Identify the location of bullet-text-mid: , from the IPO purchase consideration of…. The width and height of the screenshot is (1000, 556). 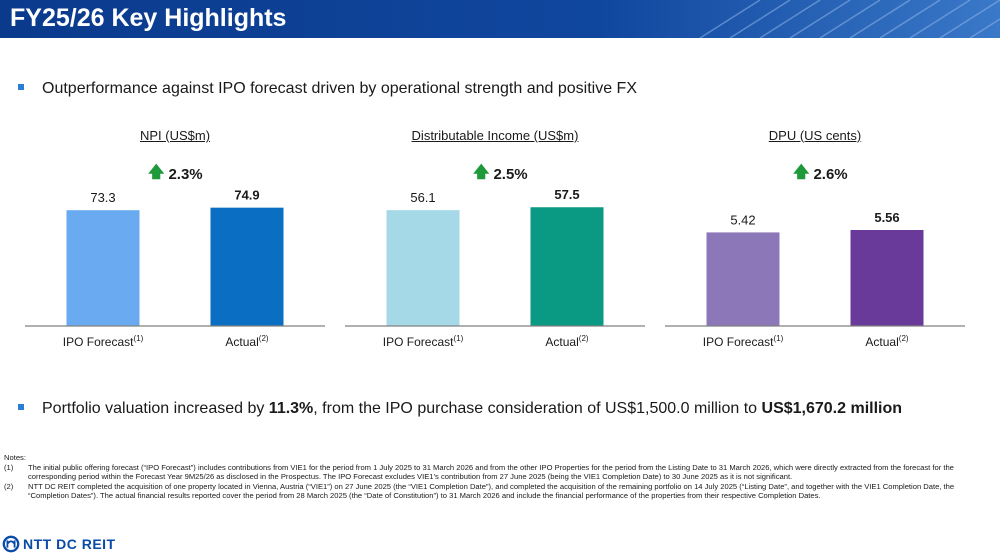
(537, 408).